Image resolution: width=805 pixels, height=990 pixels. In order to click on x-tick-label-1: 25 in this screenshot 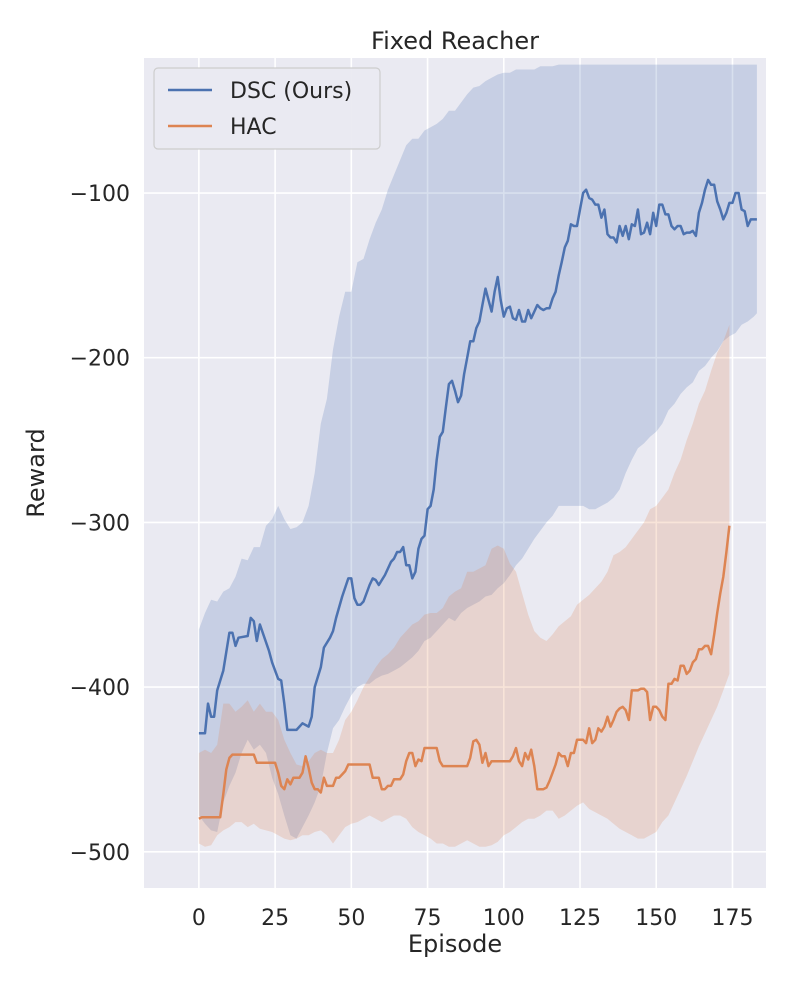, I will do `click(275, 918)`.